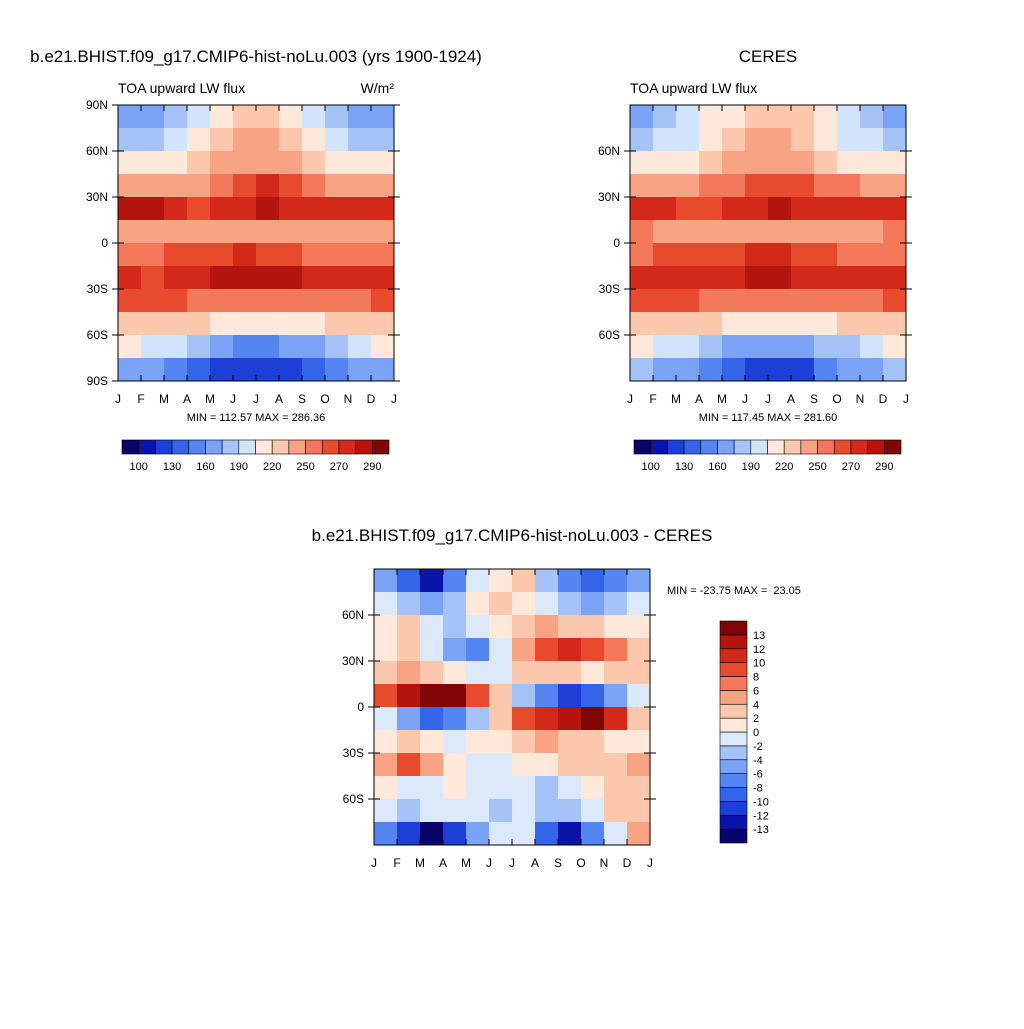 This screenshot has height=1029, width=1024. What do you see at coordinates (353, 661) in the screenshot?
I see `y-tick-label: 30N` at bounding box center [353, 661].